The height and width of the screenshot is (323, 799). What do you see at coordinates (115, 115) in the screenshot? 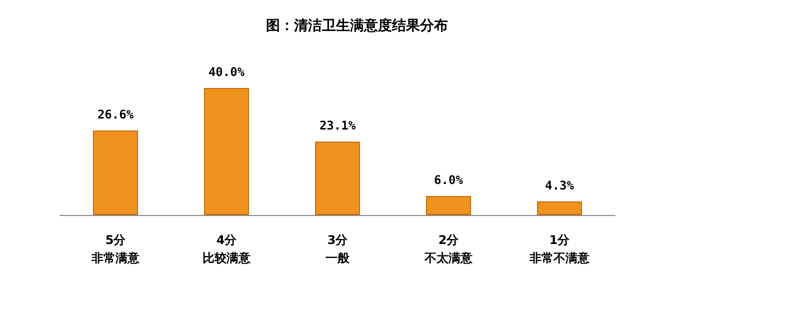
I see `data-label: 26.6%` at bounding box center [115, 115].